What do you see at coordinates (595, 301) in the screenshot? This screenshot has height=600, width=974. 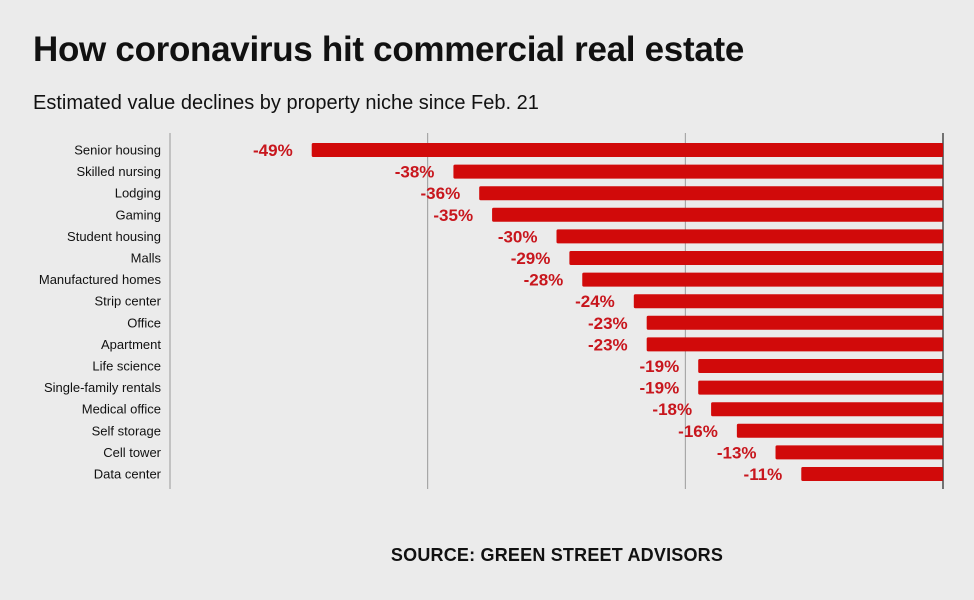 I see `value-label: -24%` at bounding box center [595, 301].